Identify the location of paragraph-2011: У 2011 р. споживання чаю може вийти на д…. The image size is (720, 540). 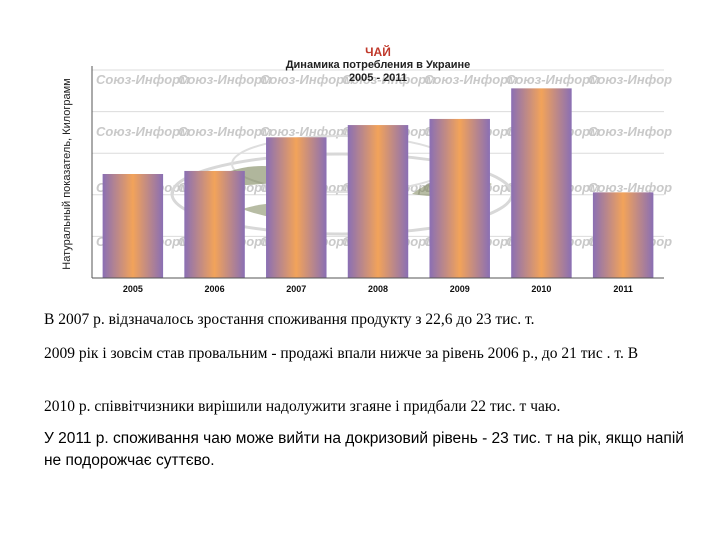
(364, 449).